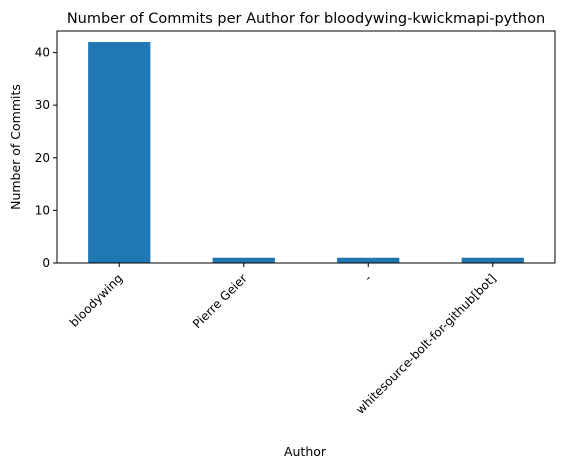 Image resolution: width=588 pixels, height=473 pixels. I want to click on y-axis-label: Number of Commits, so click(15, 147).